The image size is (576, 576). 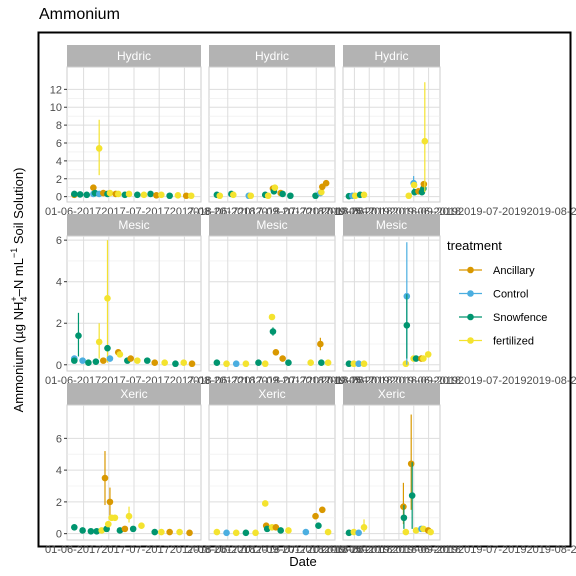 What do you see at coordinates (470, 270) in the screenshot?
I see `legend-key-point` at bounding box center [470, 270].